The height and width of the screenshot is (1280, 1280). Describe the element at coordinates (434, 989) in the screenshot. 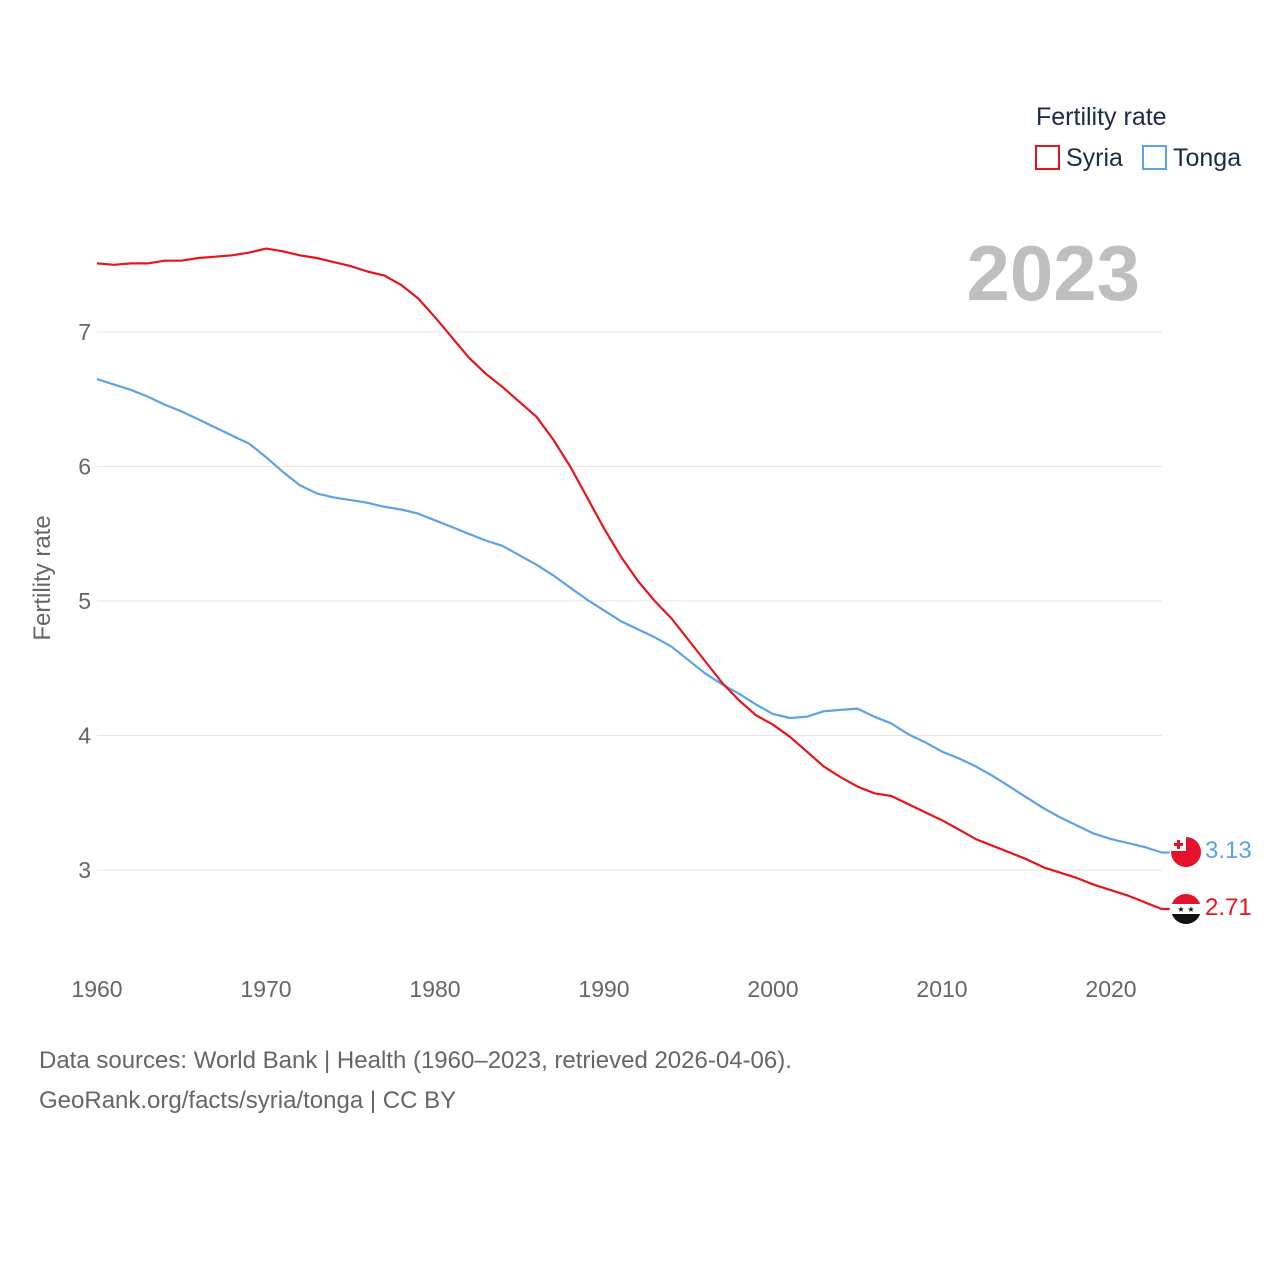

I see `x-tick-label-1980: 1980` at that location.